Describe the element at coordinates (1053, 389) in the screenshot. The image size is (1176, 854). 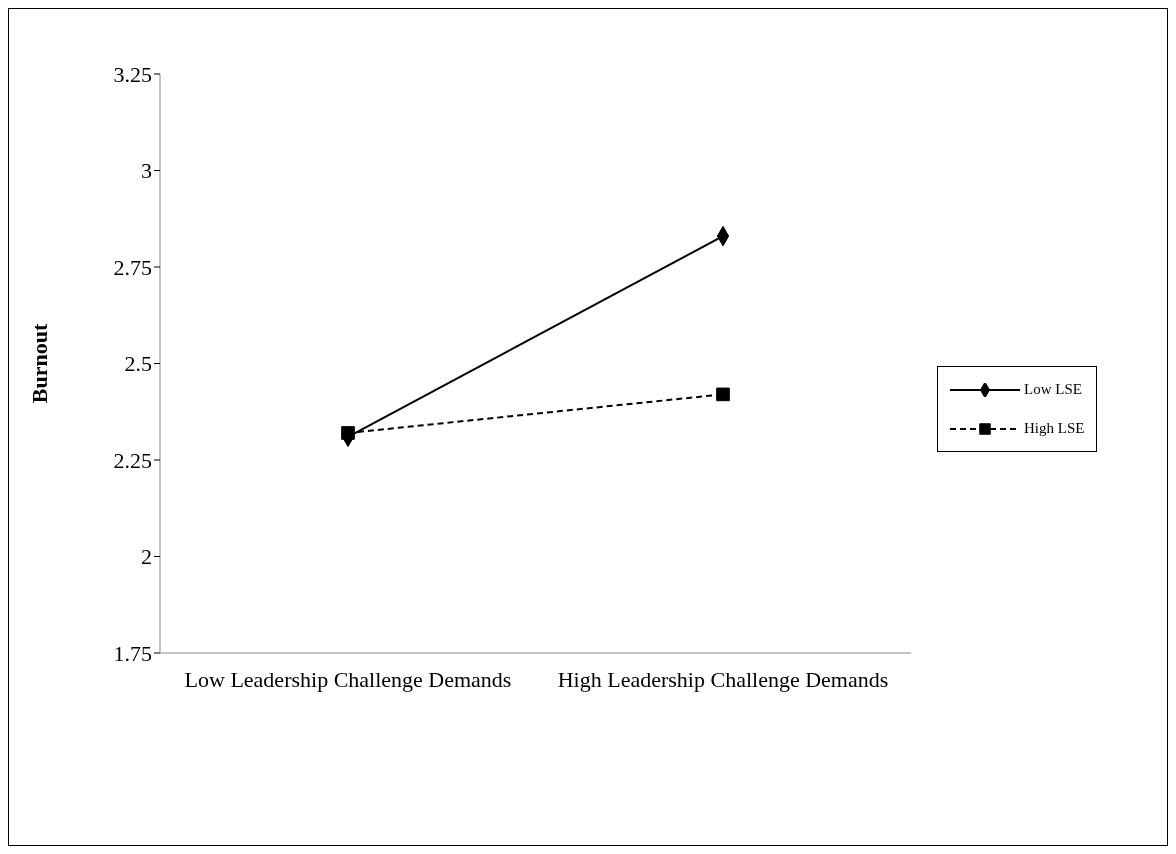
I see `legend-label: Low LSE` at that location.